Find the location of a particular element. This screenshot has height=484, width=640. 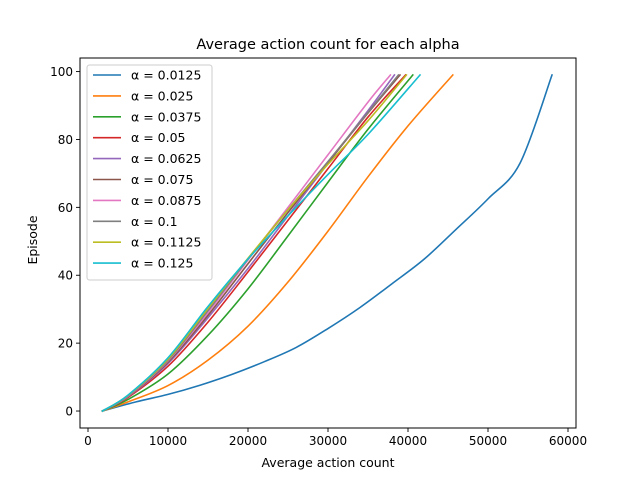

y-tick-label: 100 is located at coordinates (61, 72).